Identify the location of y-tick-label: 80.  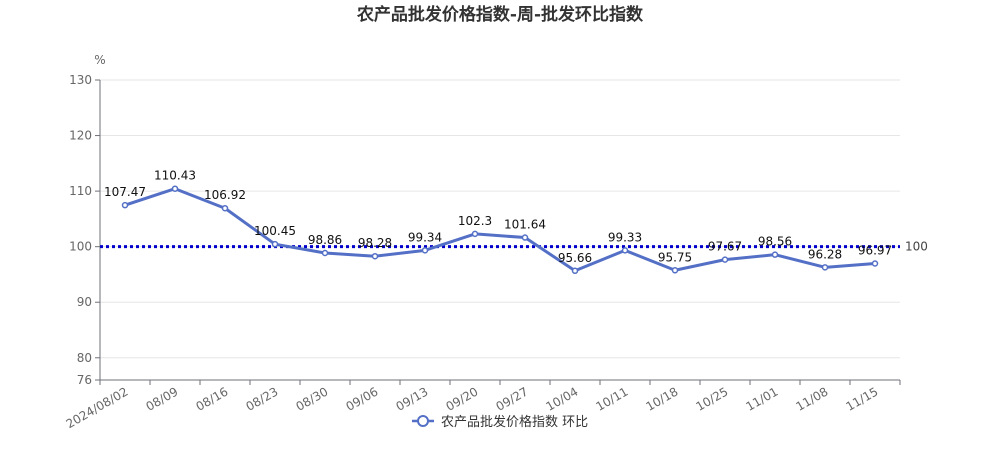
(84, 358).